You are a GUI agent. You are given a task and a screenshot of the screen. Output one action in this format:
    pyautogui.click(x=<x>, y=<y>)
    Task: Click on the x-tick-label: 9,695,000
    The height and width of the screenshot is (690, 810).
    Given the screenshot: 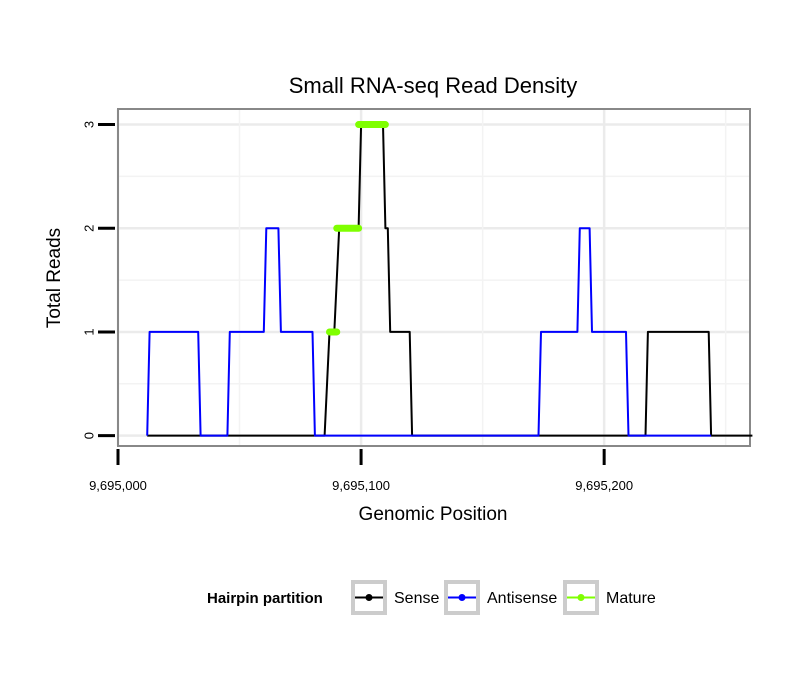 What is the action you would take?
    pyautogui.click(x=118, y=485)
    